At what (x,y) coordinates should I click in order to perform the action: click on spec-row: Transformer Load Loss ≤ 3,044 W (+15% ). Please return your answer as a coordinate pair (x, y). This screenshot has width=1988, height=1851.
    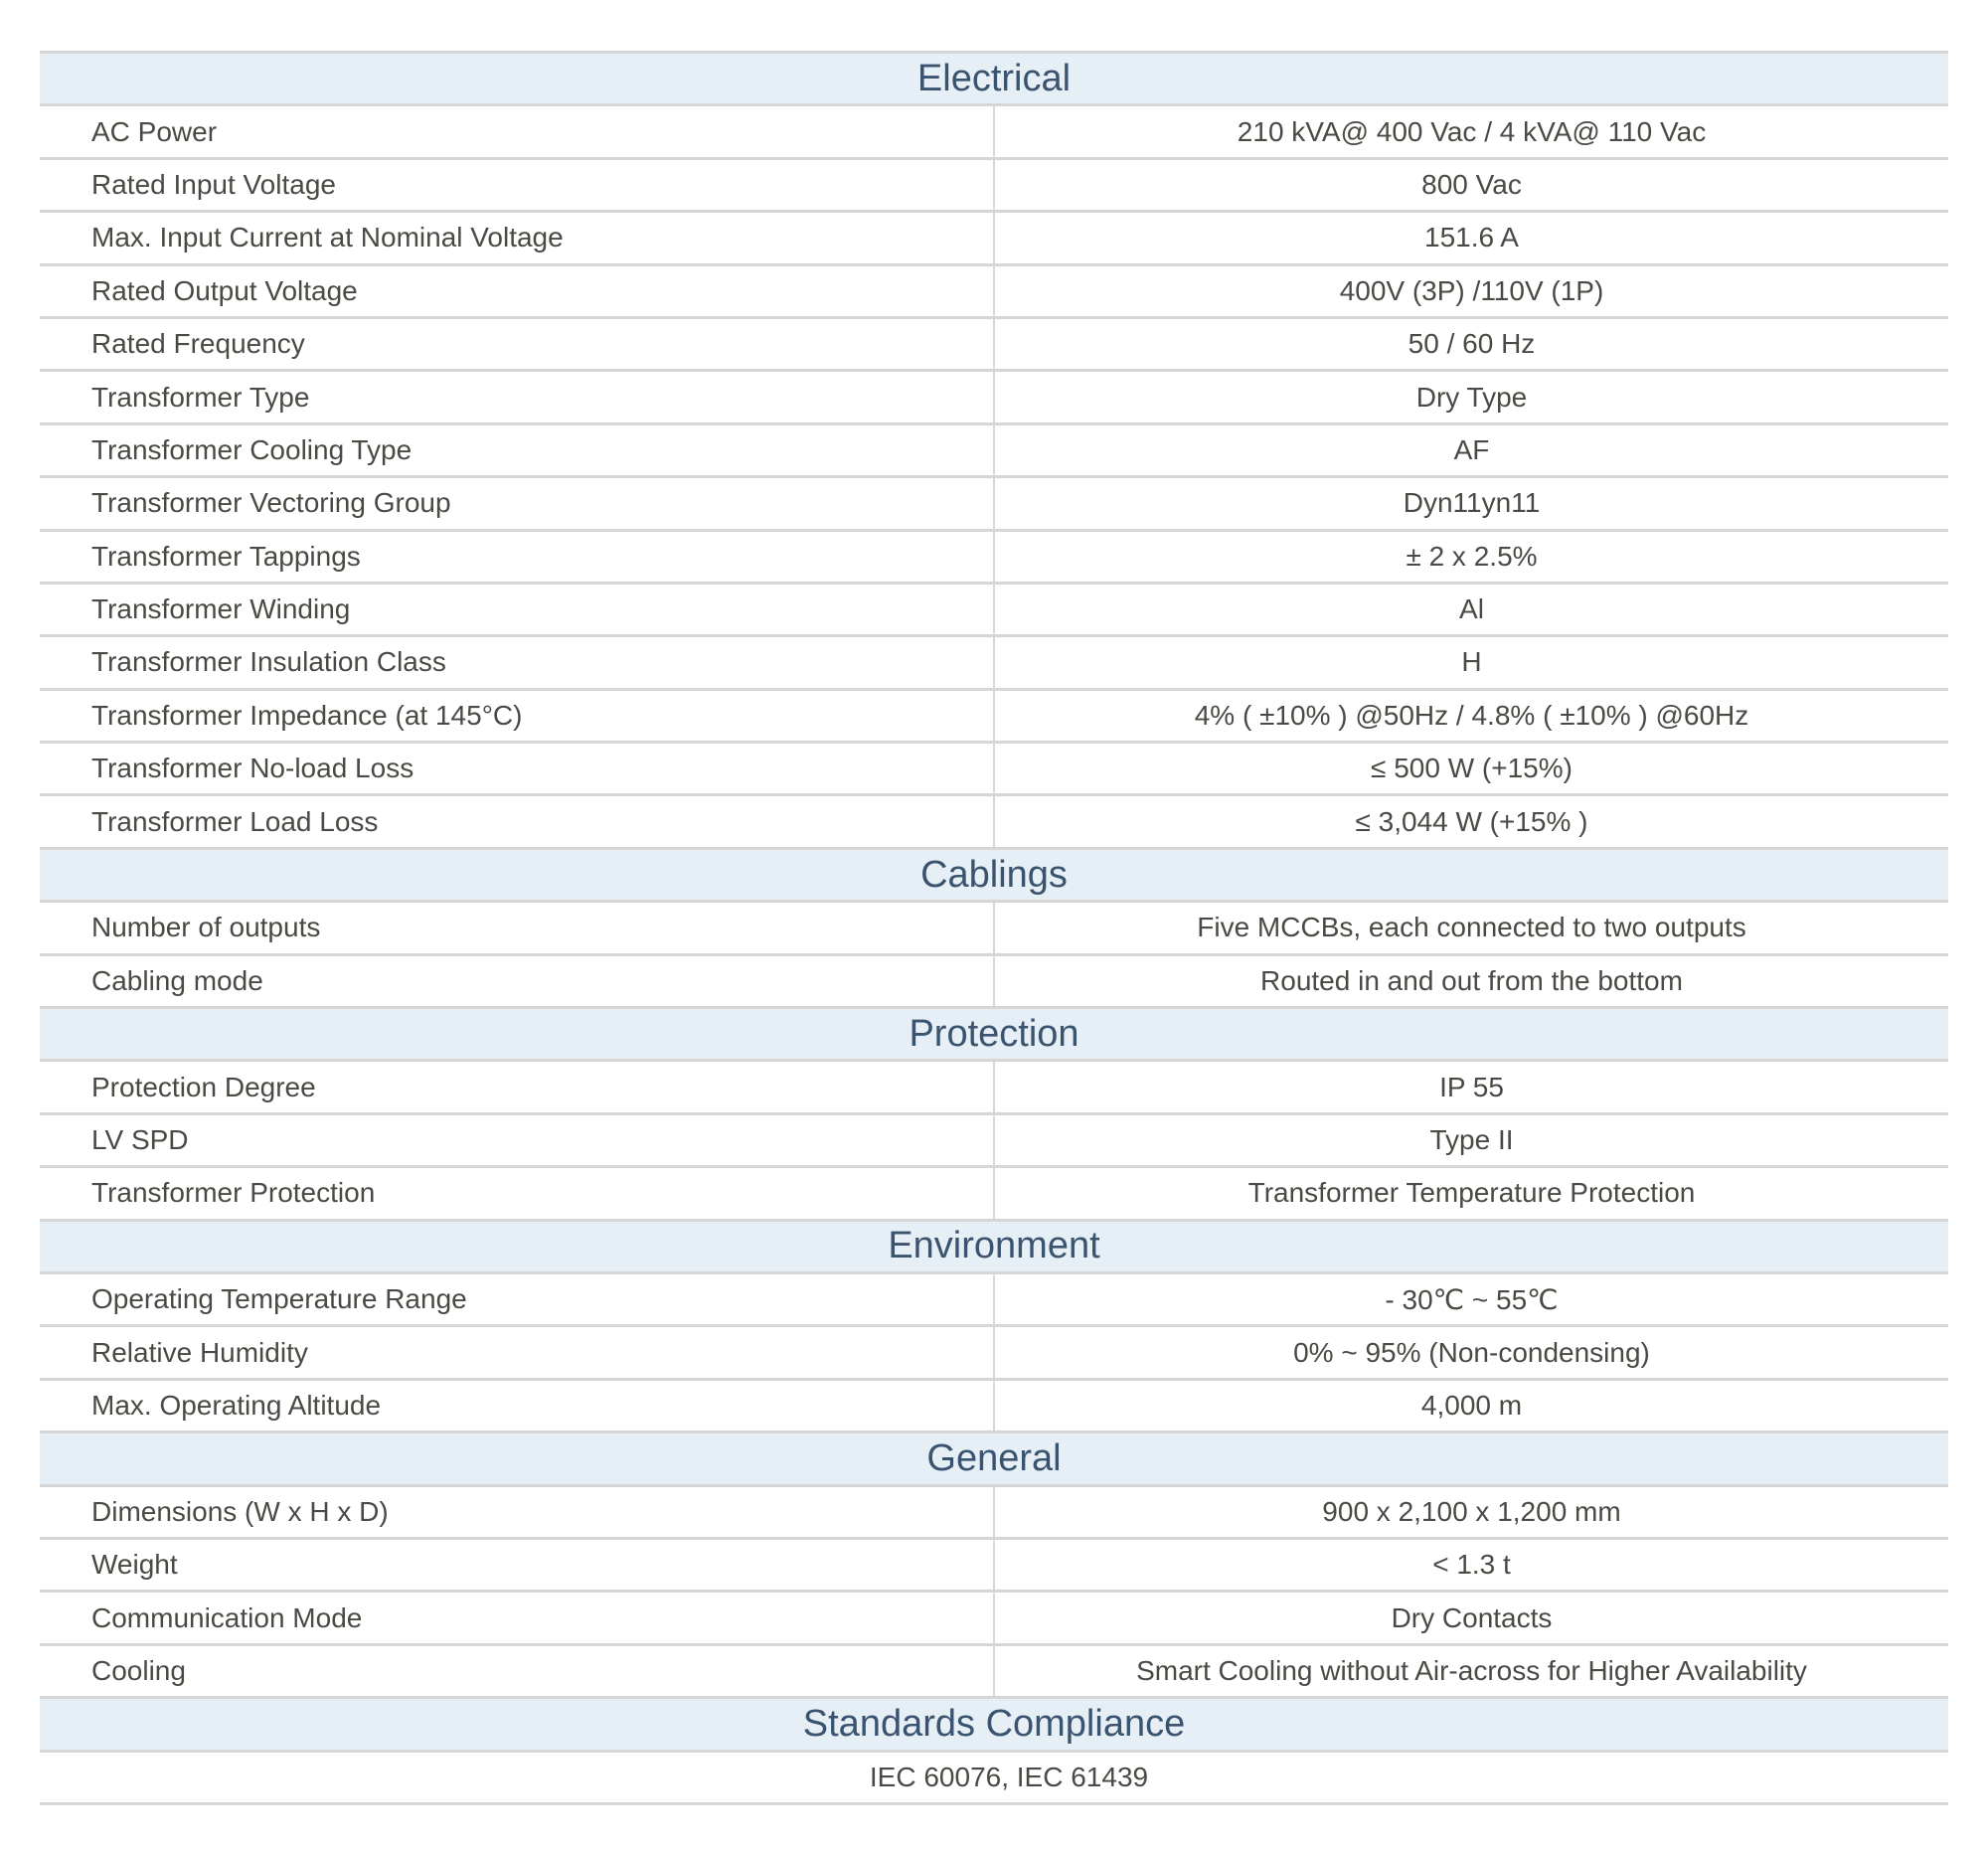
    Looking at the image, I should click on (994, 821).